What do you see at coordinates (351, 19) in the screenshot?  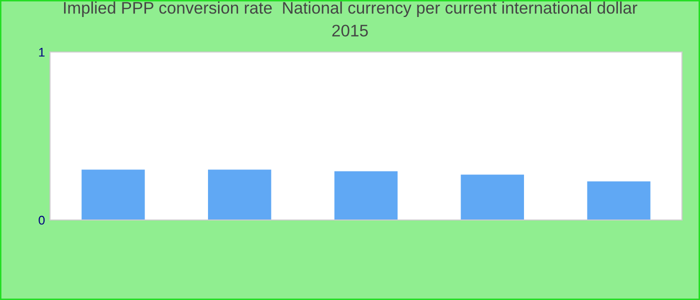 I see `chart-title: Implied PPP conversion rate National currency per current international dollar 2015` at bounding box center [351, 19].